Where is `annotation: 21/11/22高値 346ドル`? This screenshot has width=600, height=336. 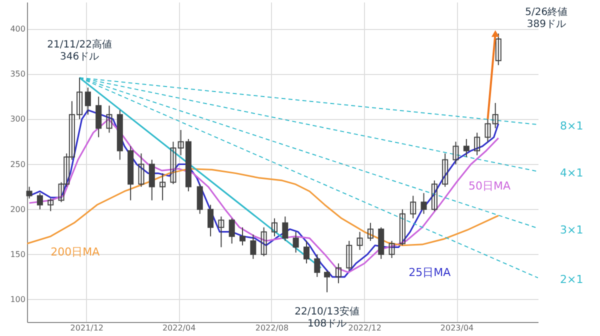 annotation: 21/11/22高値 346ドル is located at coordinates (79, 50).